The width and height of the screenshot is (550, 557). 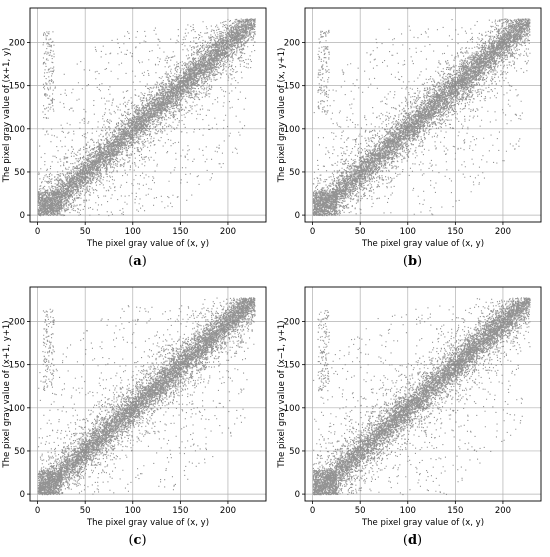 I want to click on caption-letter-b: b, so click(x=412, y=261).